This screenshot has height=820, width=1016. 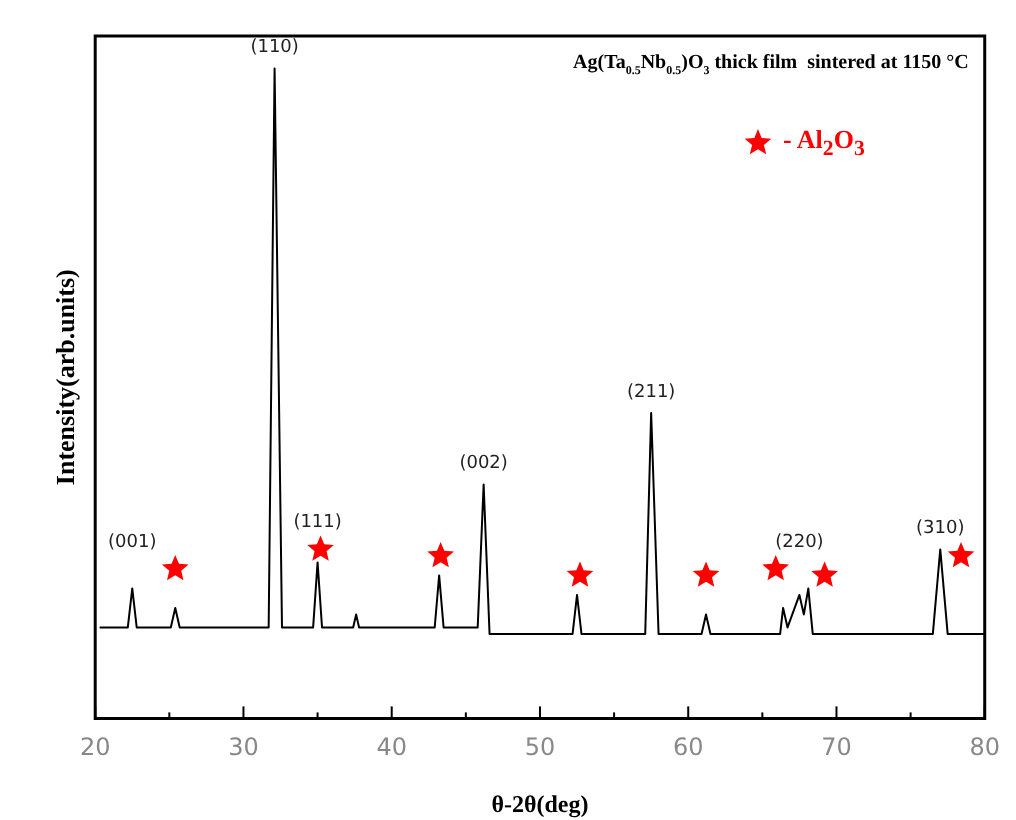 What do you see at coordinates (274, 48) in the screenshot?
I see `annotation: (110)` at bounding box center [274, 48].